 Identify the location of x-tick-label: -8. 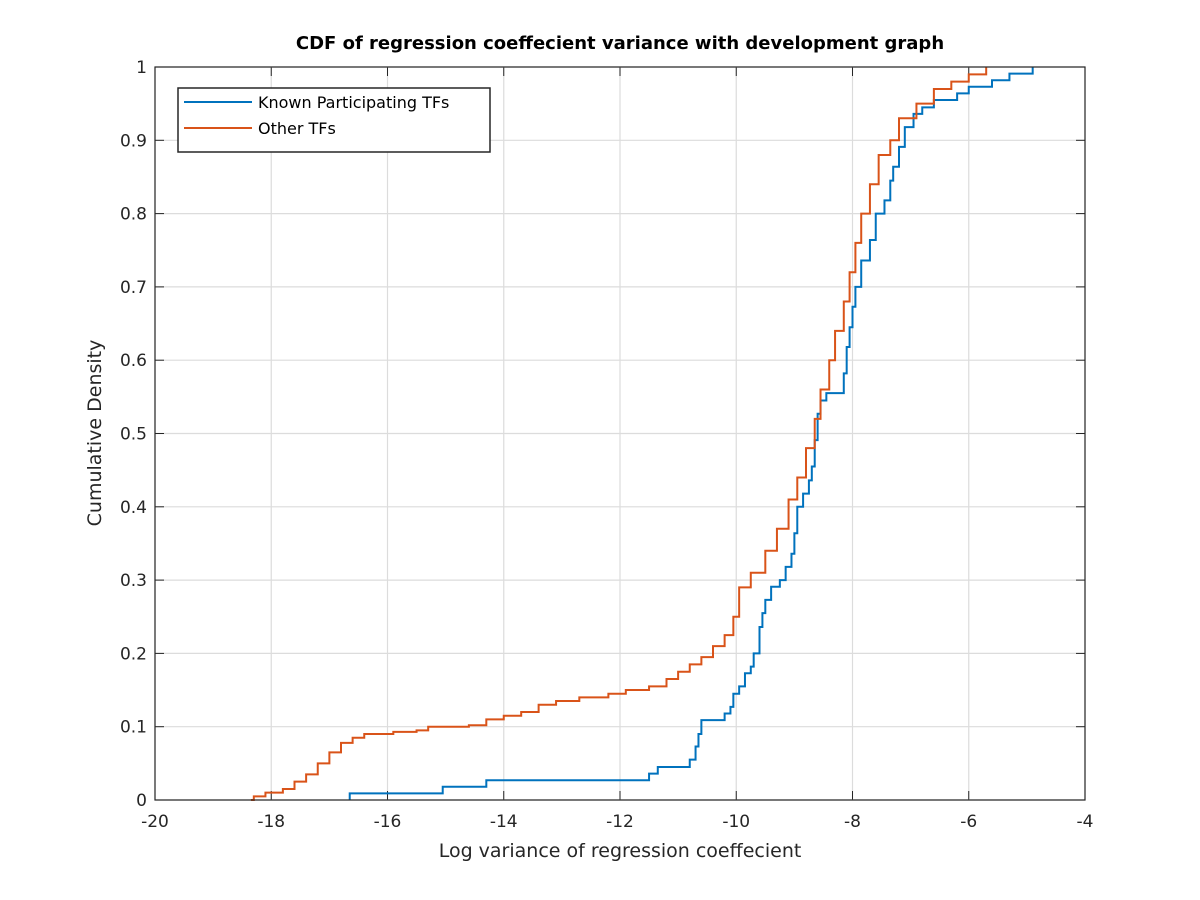
(852, 822).